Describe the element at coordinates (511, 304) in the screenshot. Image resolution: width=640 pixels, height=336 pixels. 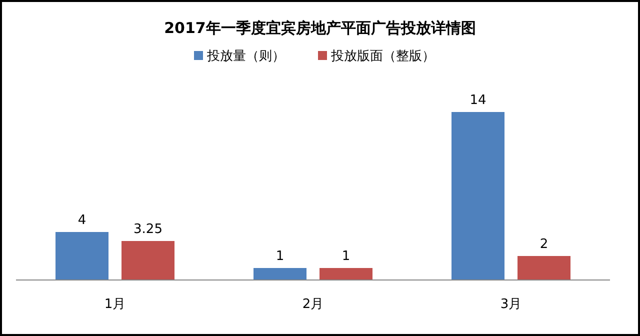
I see `x-tick-label: 3月` at that location.